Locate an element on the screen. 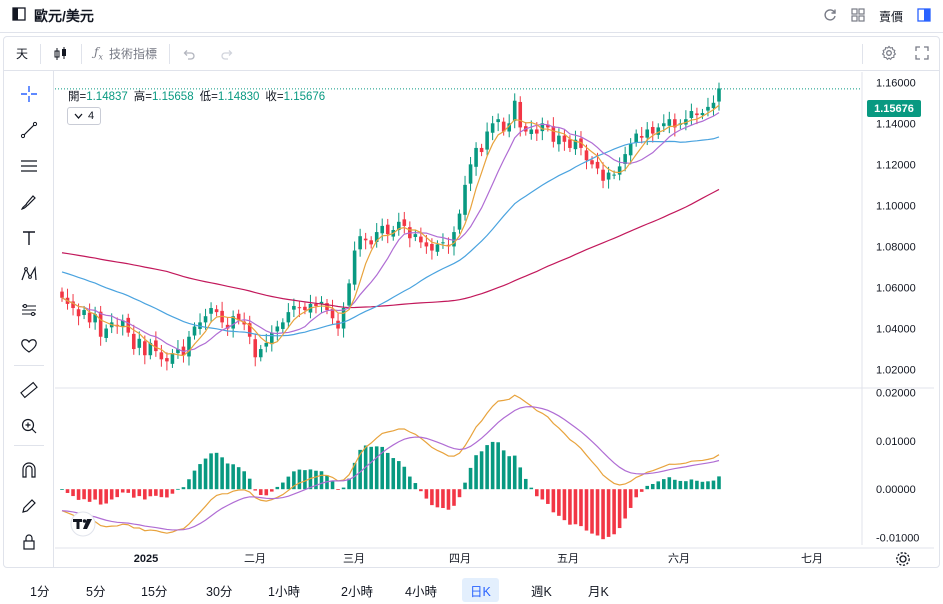 The width and height of the screenshot is (943, 604). timeframe-button: 1分 is located at coordinates (40, 591).